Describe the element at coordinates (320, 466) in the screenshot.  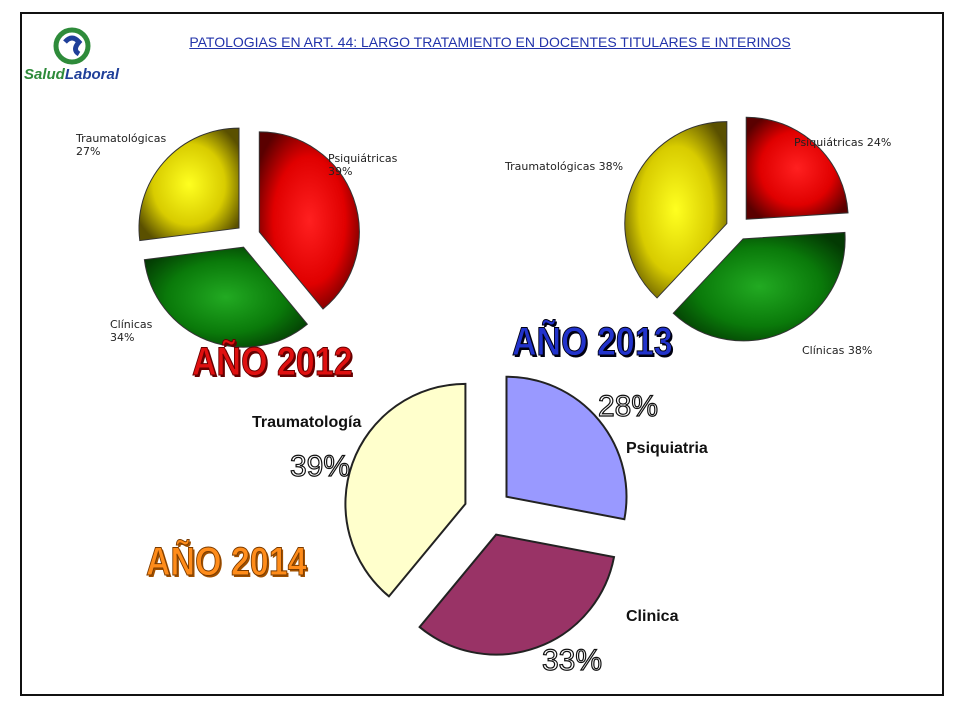
I see `percent-2014-traumatologia: 39%` at that location.